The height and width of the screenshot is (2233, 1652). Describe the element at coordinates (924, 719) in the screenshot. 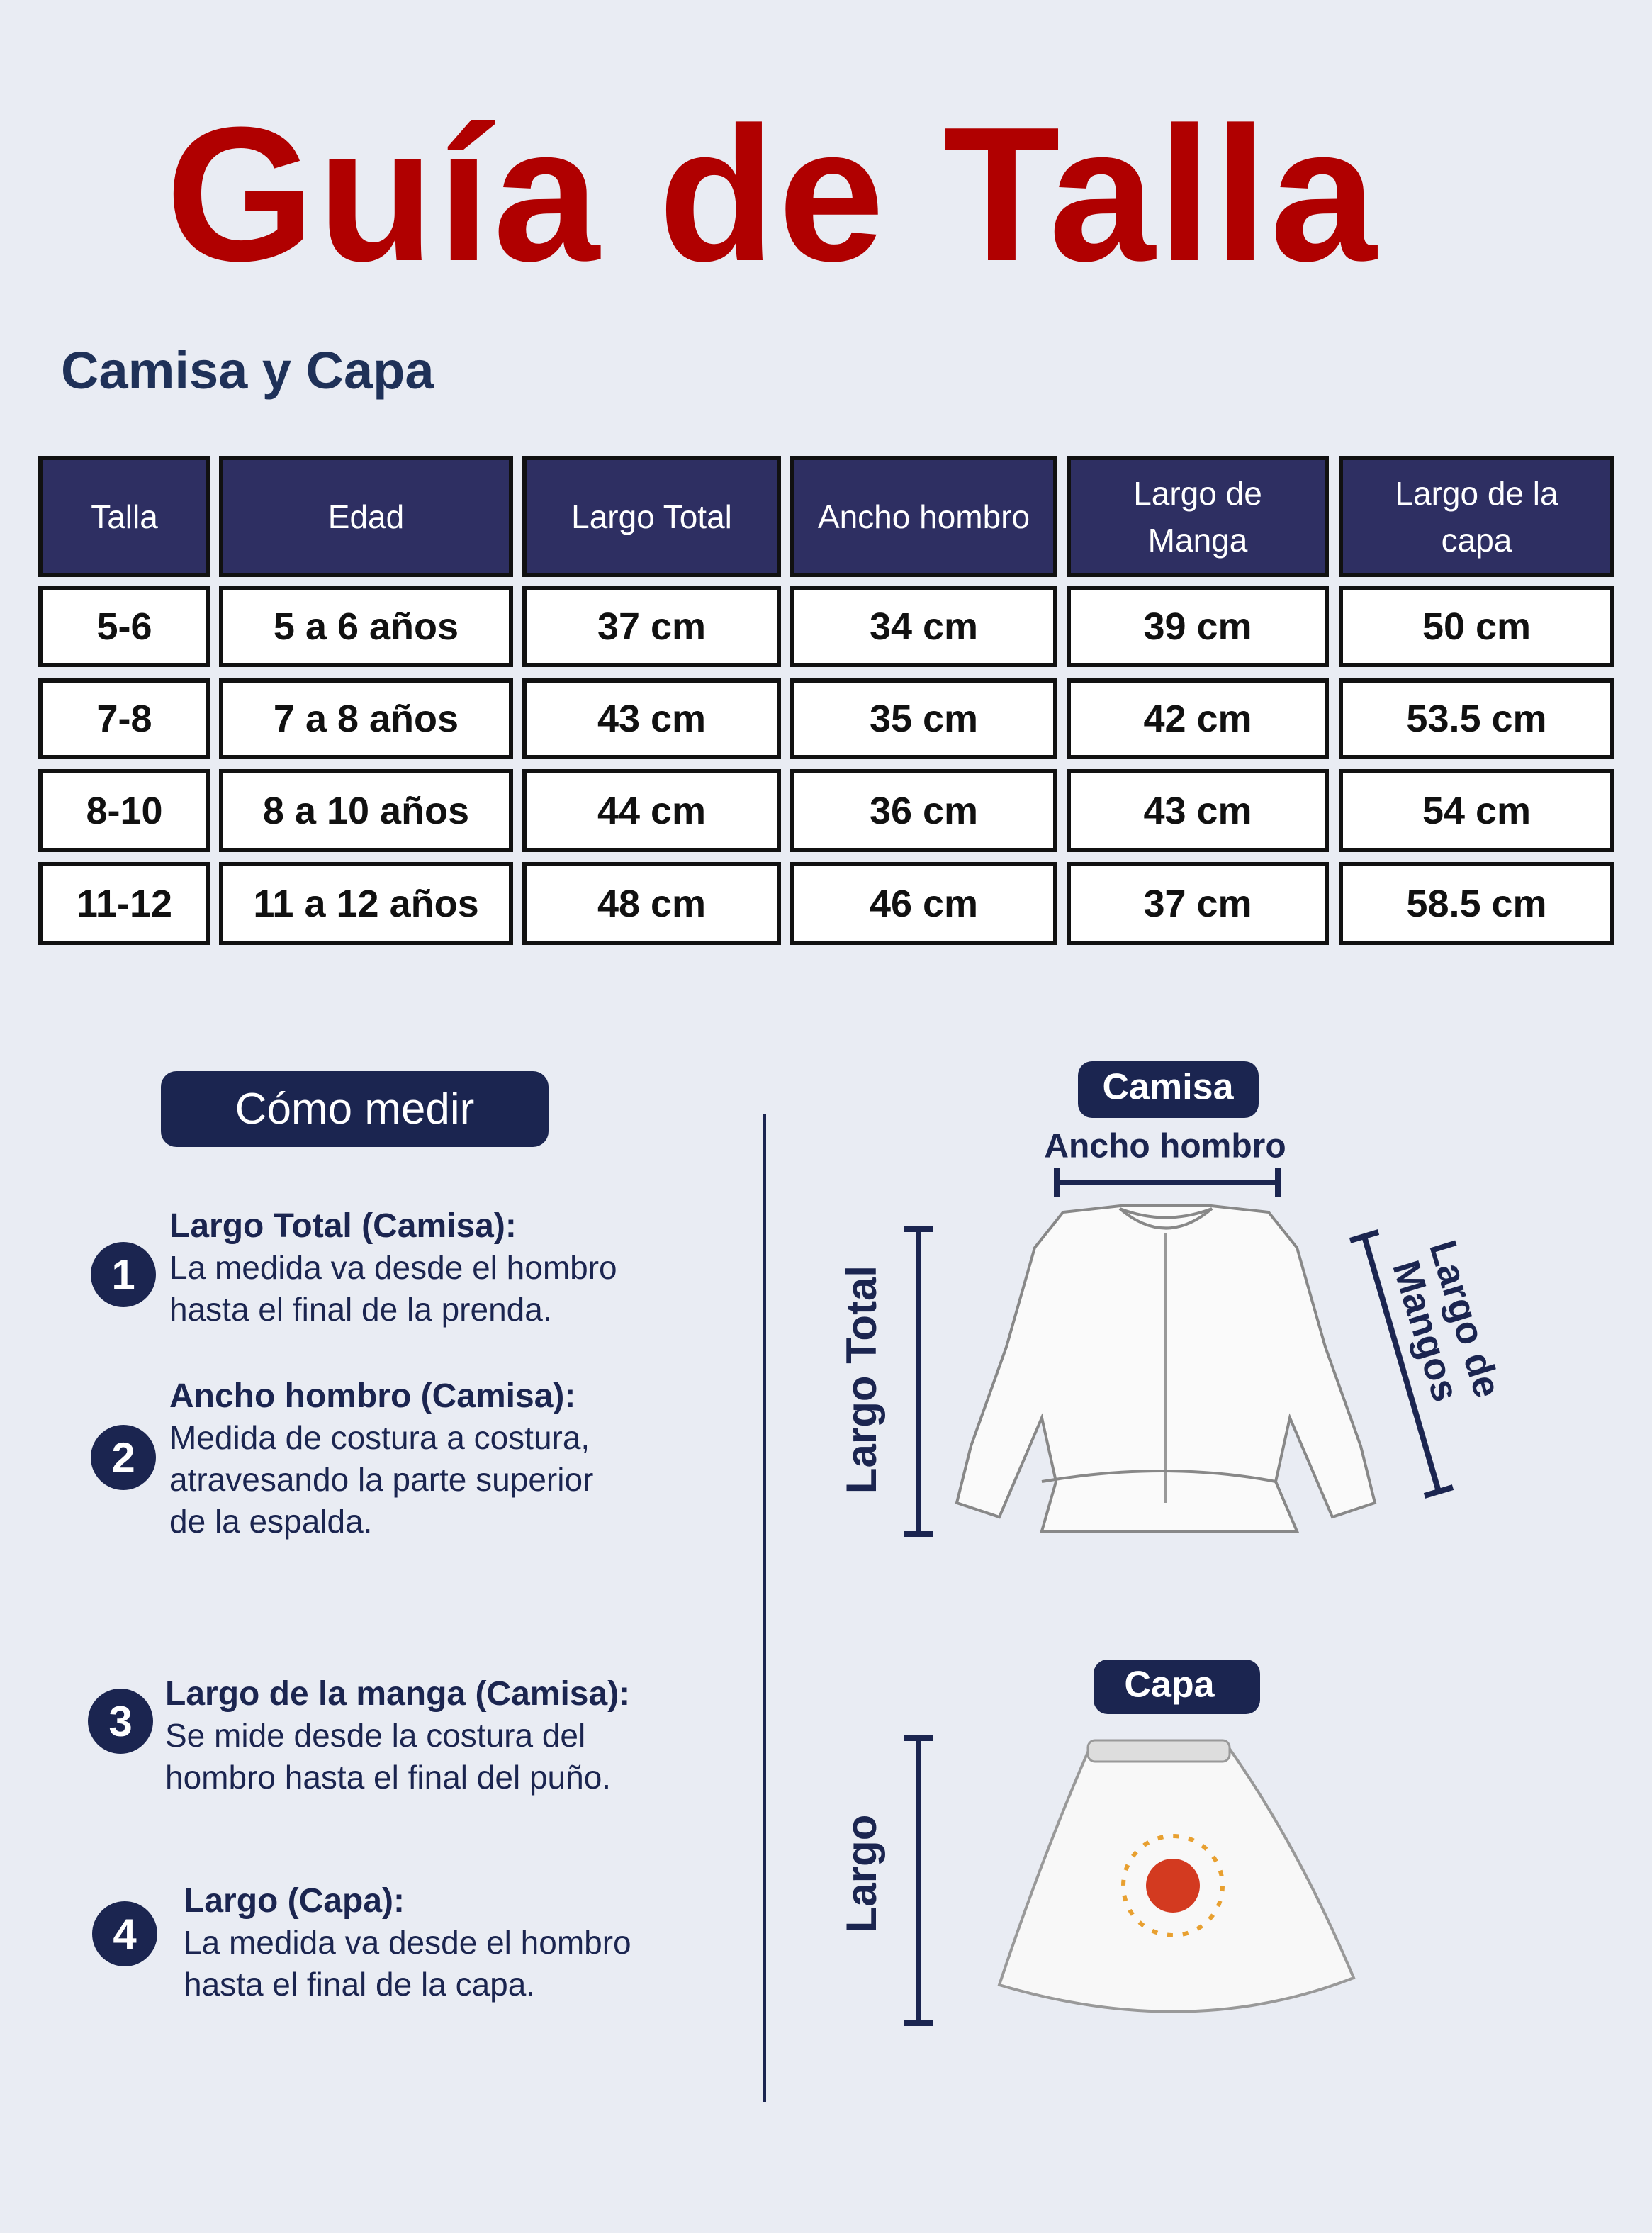

I see `table-cell: 35 cm` at that location.